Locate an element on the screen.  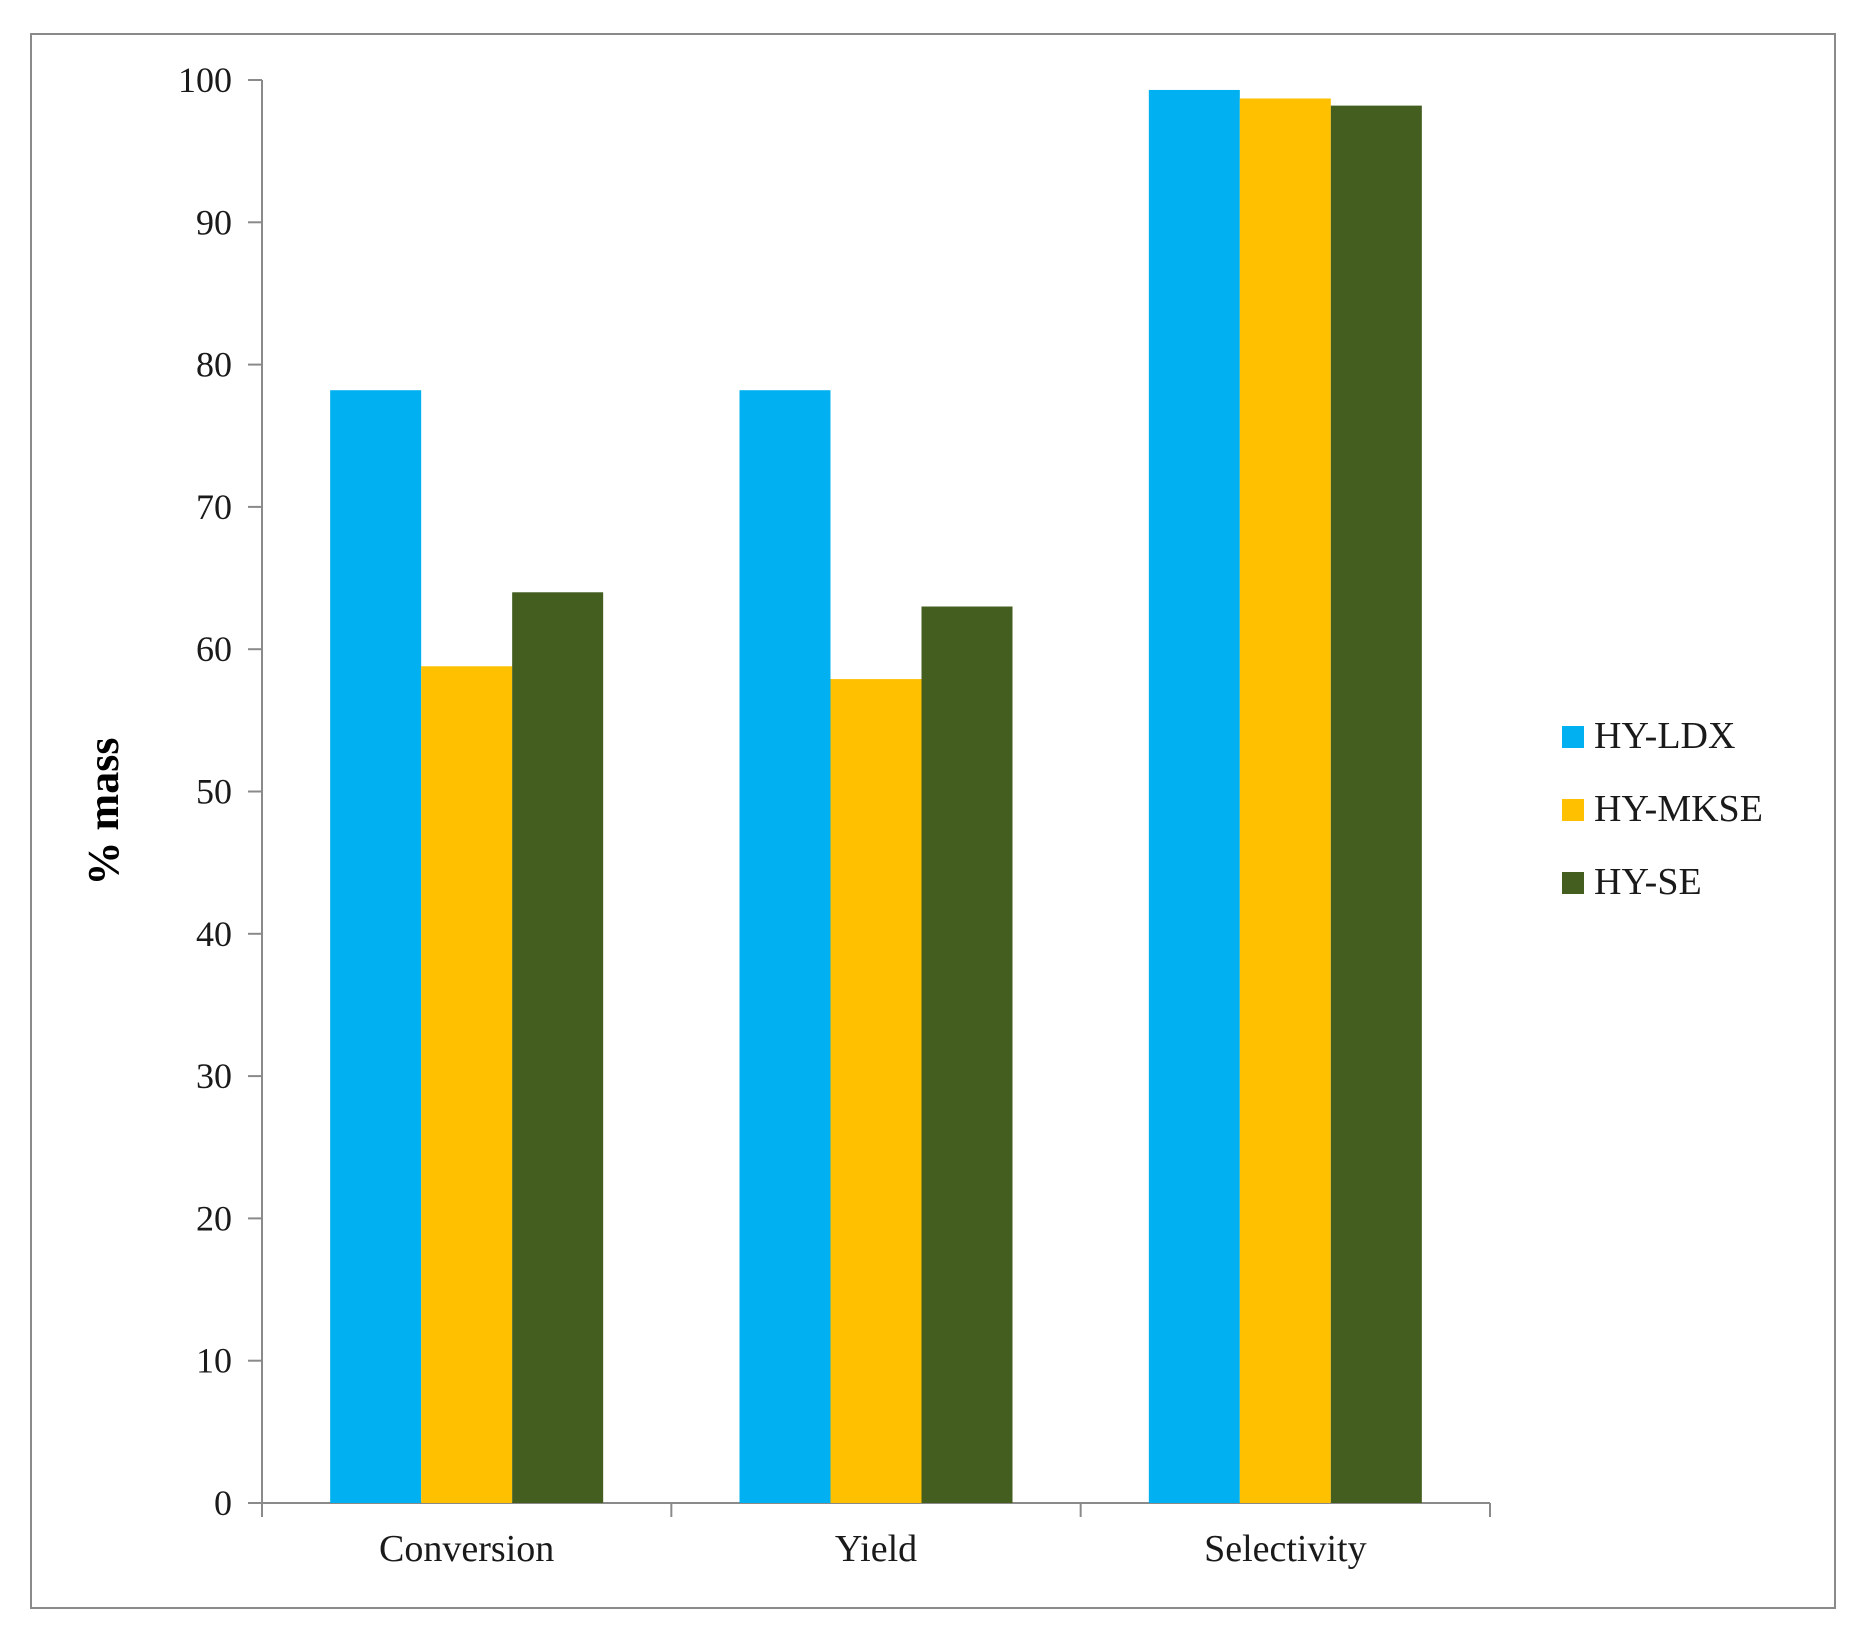
legend-label-hy-mkse: HY-MKSE is located at coordinates (1678, 809).